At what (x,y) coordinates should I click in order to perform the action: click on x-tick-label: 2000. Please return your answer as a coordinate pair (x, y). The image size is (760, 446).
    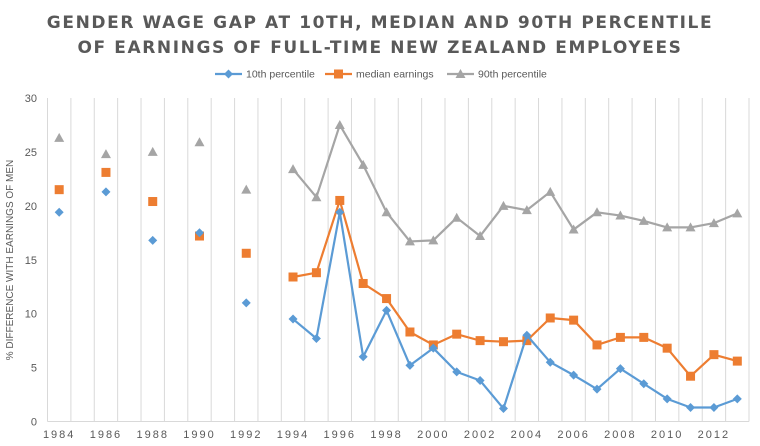
    Looking at the image, I should click on (433, 435).